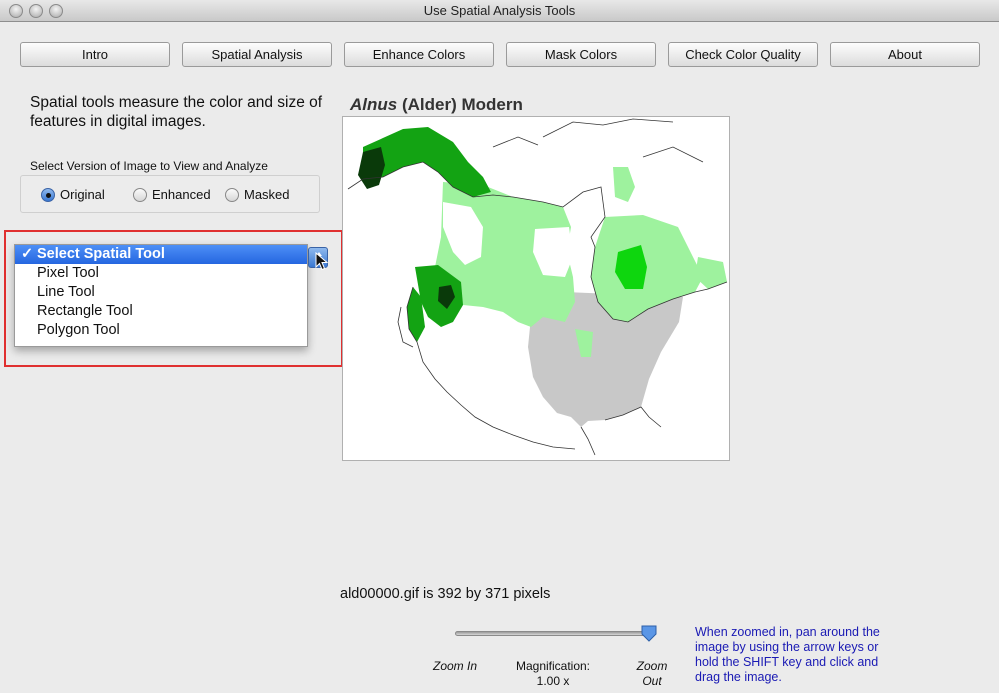  I want to click on menu-item-rectangle-tool: Rectangle Tool, so click(85, 311).